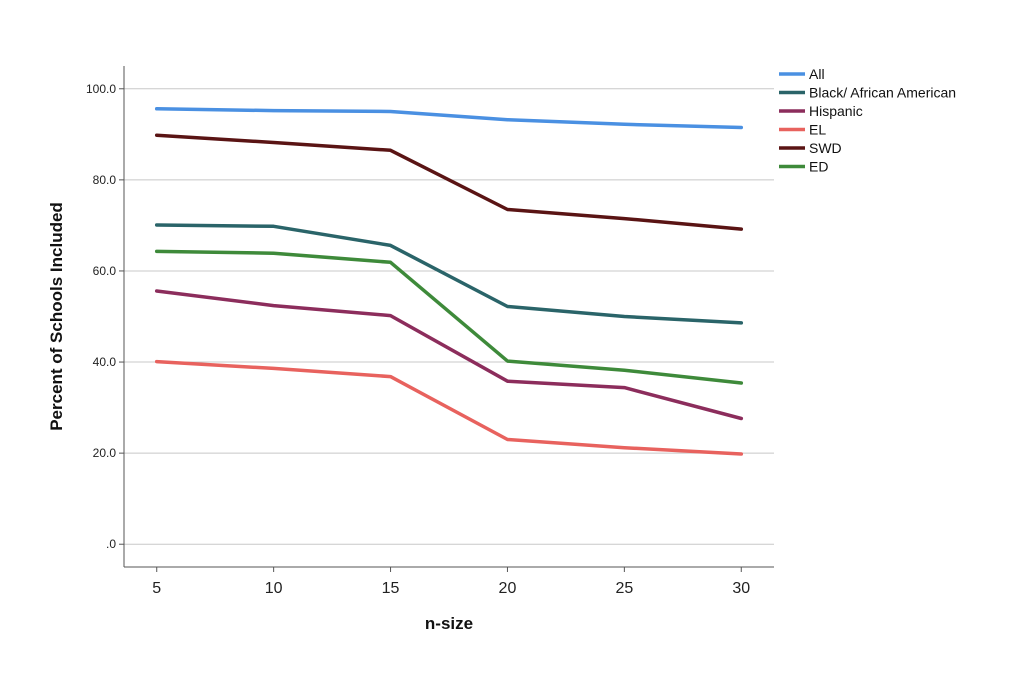 The image size is (1024, 687). Describe the element at coordinates (111, 544) in the screenshot. I see `y-tick-label: .0` at that location.